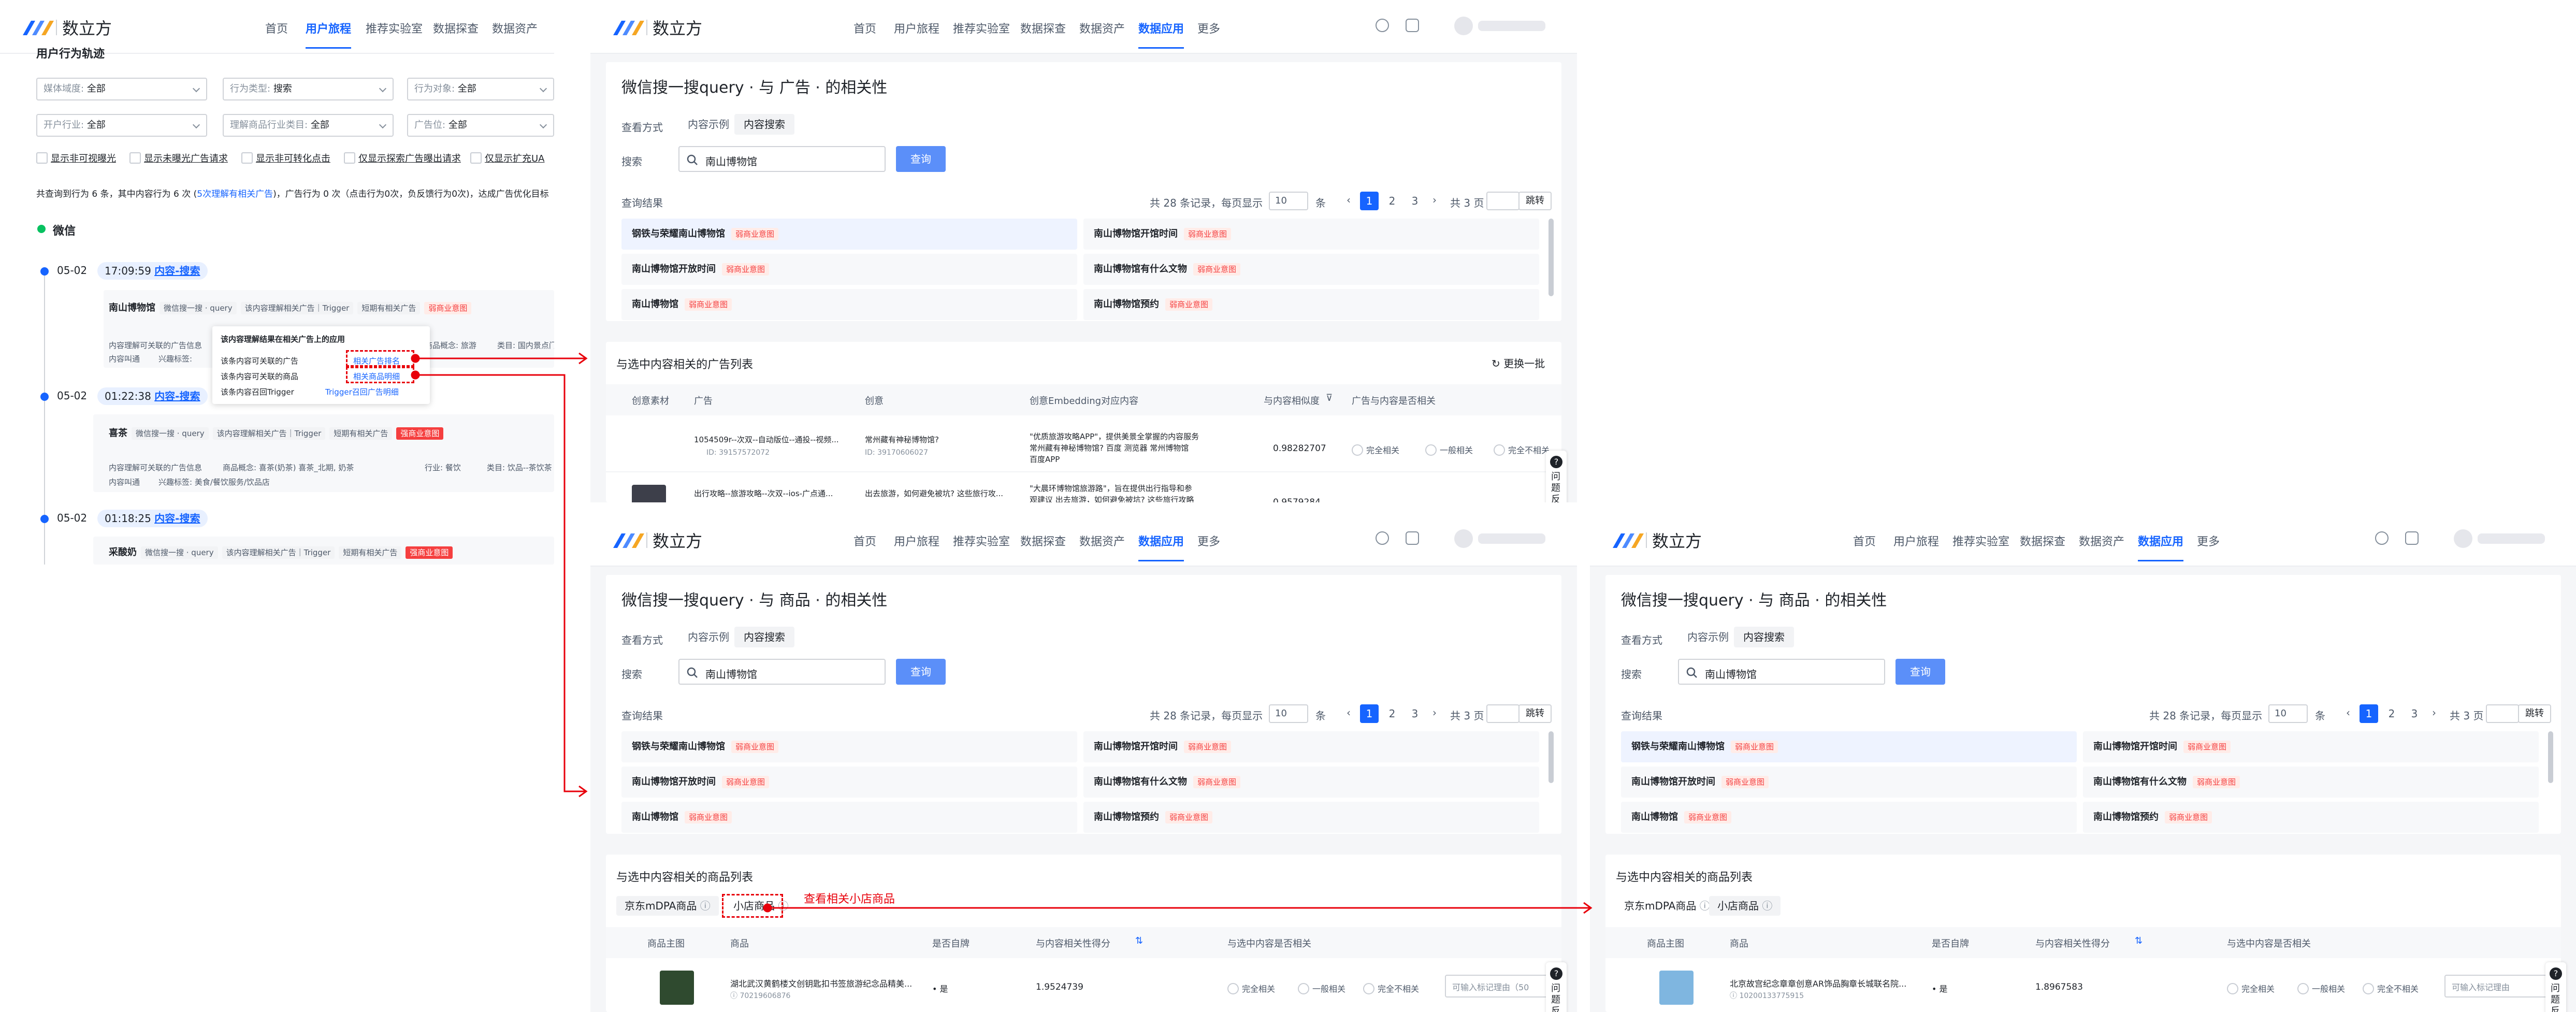  I want to click on filter-goods-category: 理解商品行业类目: 全部, so click(308, 125).